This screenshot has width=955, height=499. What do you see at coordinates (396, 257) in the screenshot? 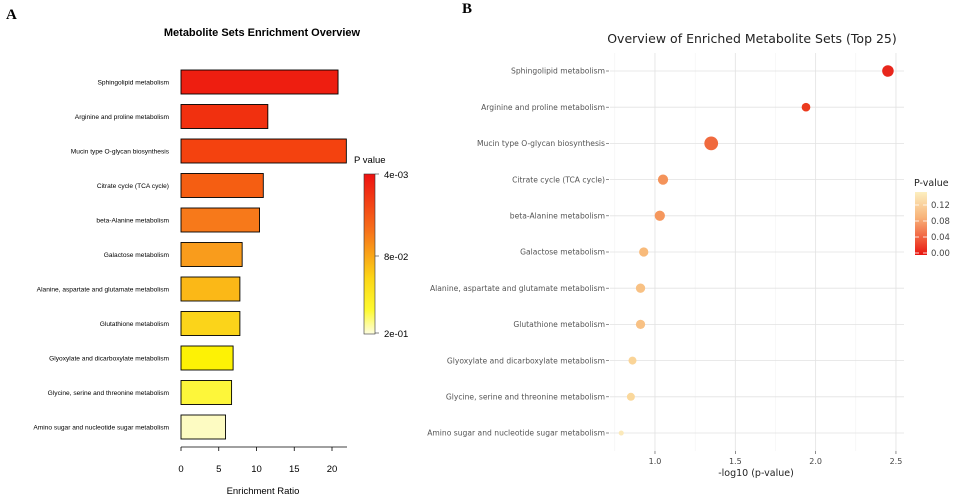
I see `chart-a-legend-label-mid: 8e-02` at bounding box center [396, 257].